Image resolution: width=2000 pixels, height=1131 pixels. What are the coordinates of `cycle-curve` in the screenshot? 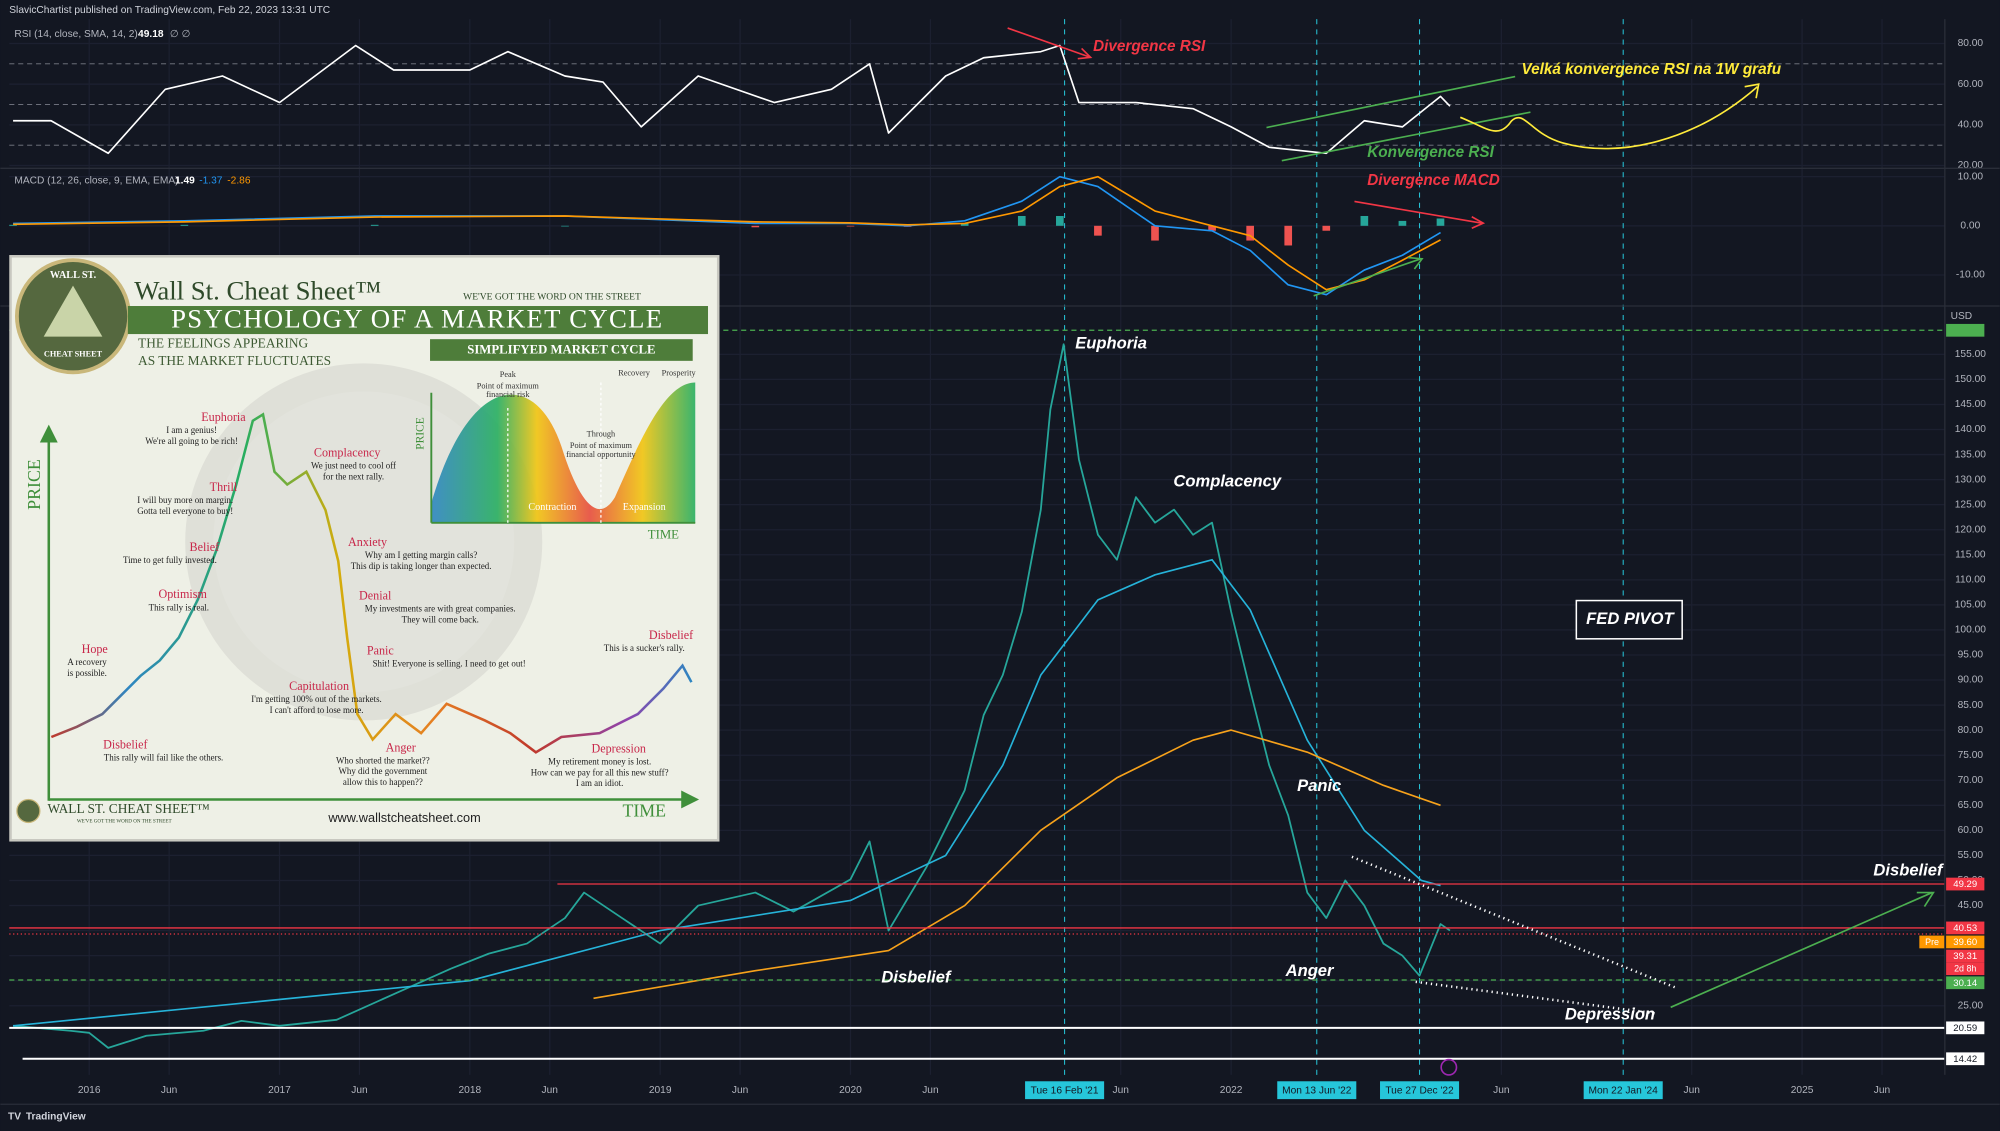 It's located at (371, 583).